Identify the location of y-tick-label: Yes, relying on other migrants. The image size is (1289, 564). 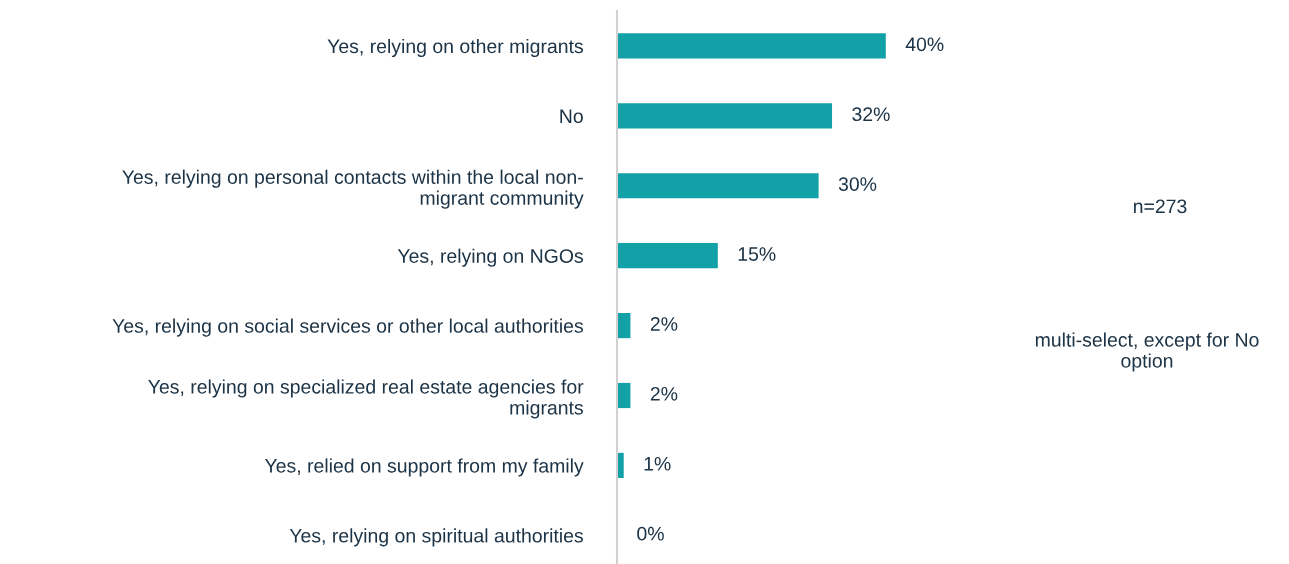
(455, 48).